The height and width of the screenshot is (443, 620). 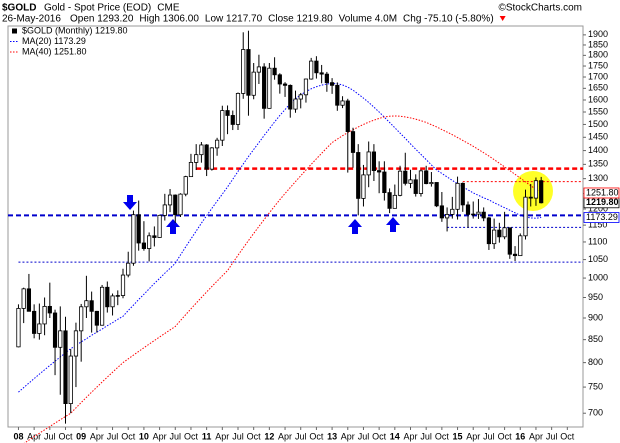 What do you see at coordinates (595, 339) in the screenshot?
I see `y-tick-label: 850` at bounding box center [595, 339].